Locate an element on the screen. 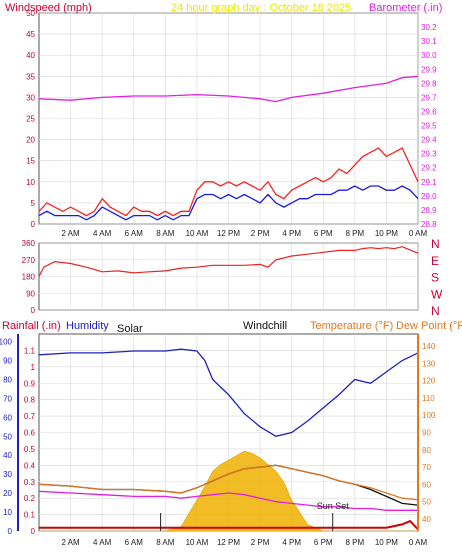 The image size is (462, 554). humidity-tick-label: 50 is located at coordinates (7, 436).